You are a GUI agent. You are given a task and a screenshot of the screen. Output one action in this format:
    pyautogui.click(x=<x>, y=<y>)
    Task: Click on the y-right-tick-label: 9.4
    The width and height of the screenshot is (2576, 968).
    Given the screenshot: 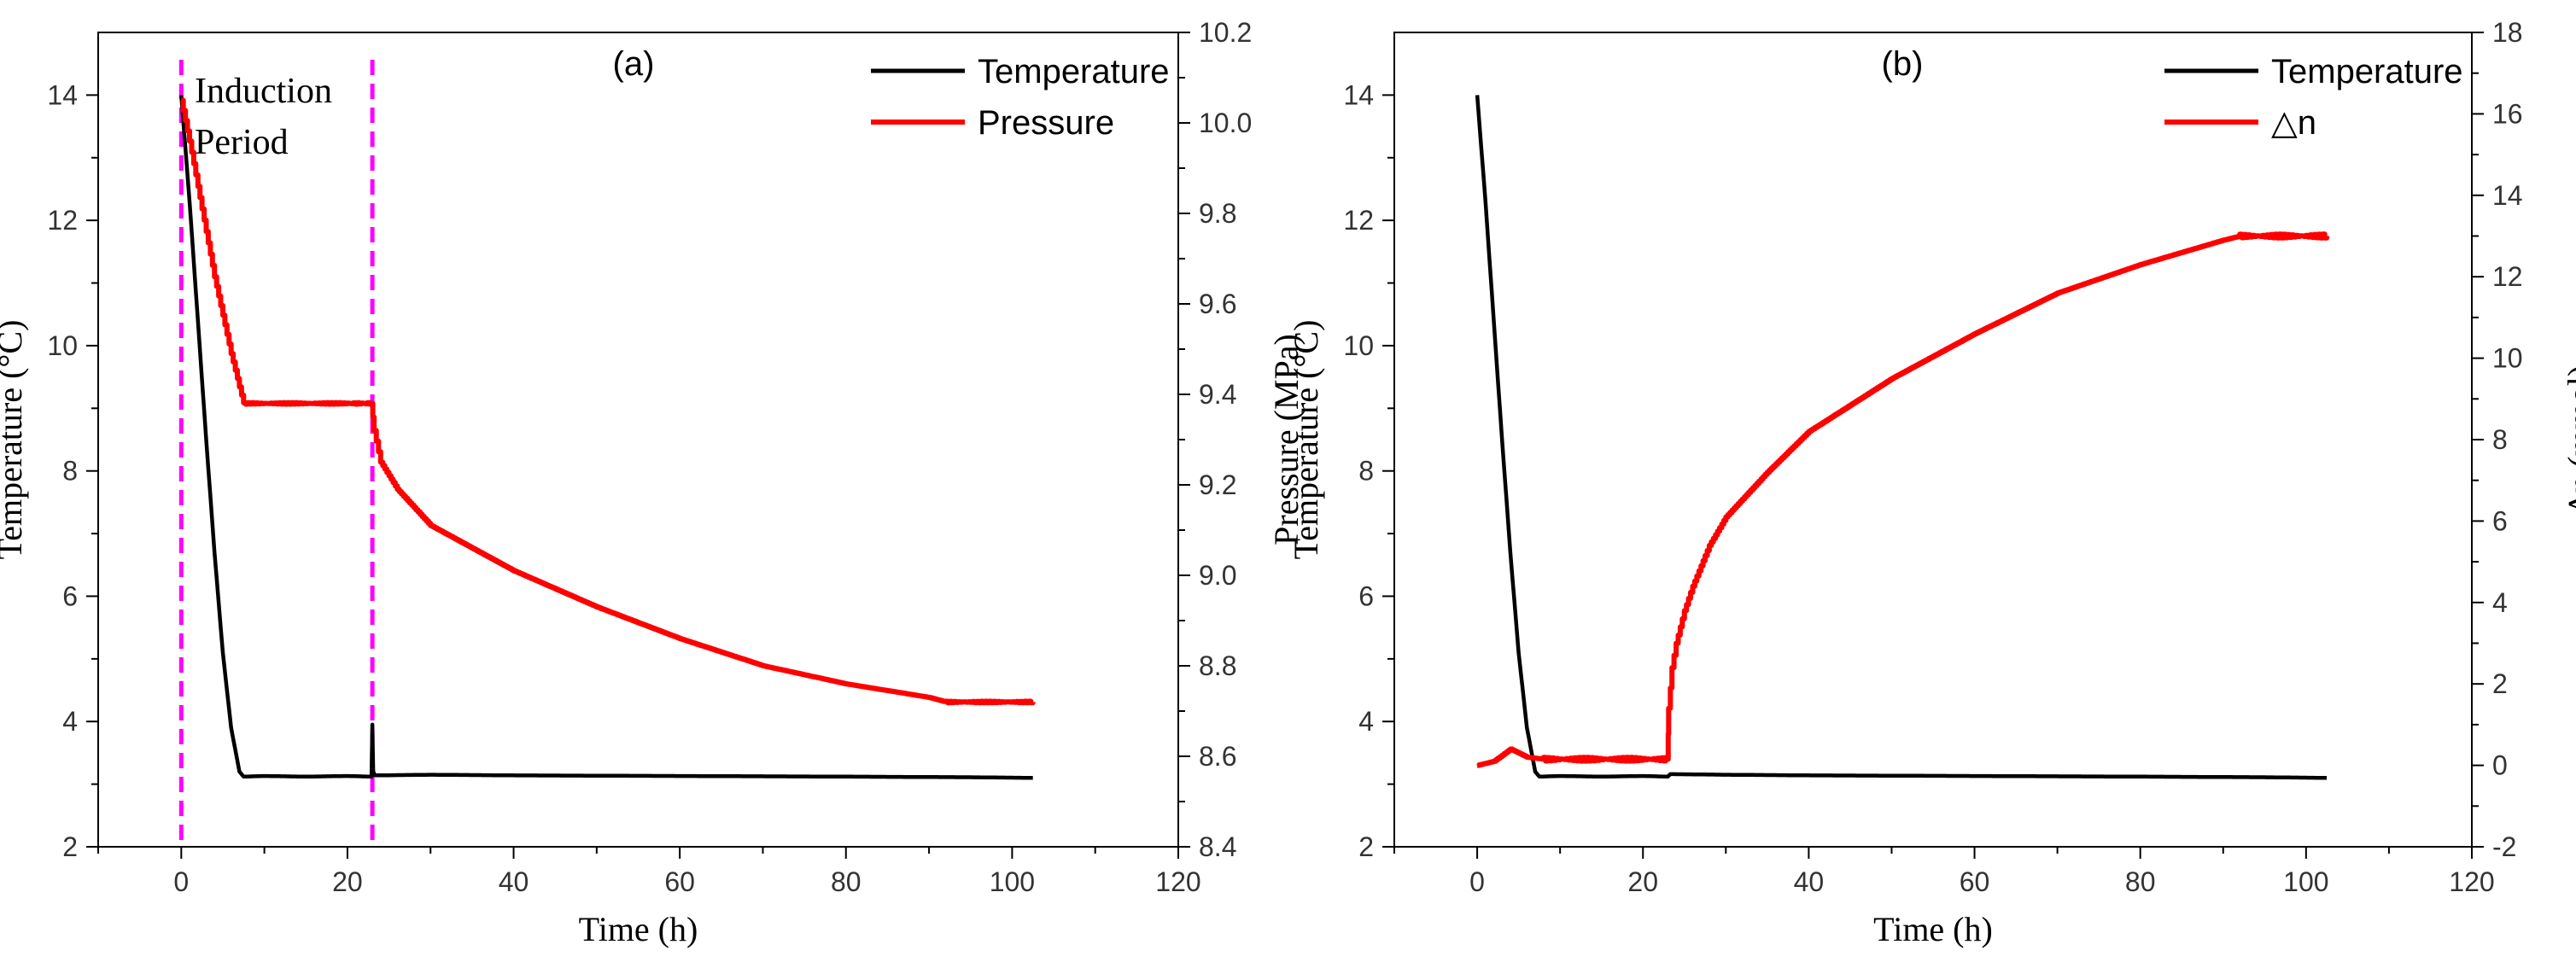 What is the action you would take?
    pyautogui.click(x=1217, y=394)
    